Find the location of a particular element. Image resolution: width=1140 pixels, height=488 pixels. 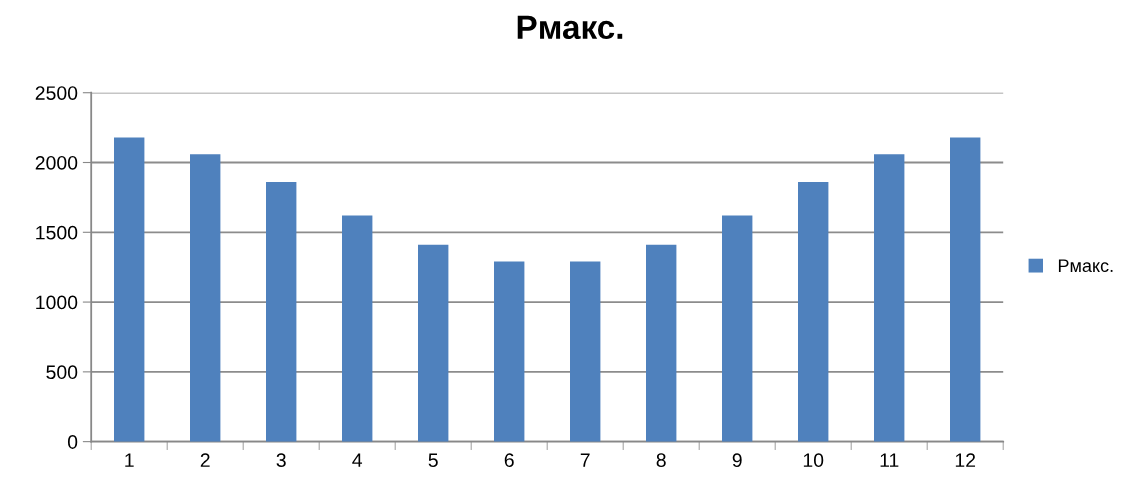

x-tick-label: 1 is located at coordinates (129, 460).